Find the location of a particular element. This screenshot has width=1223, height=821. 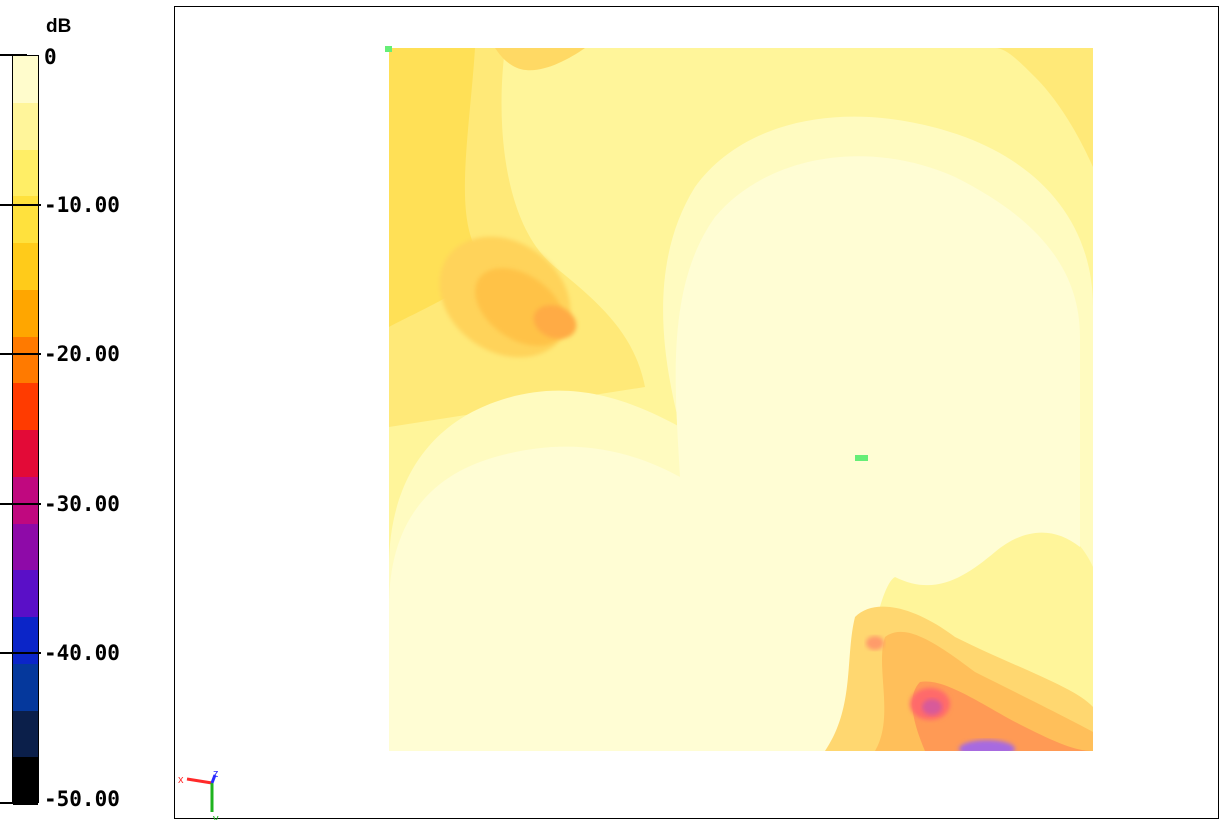

triad-y-label: y is located at coordinates (216, 816).